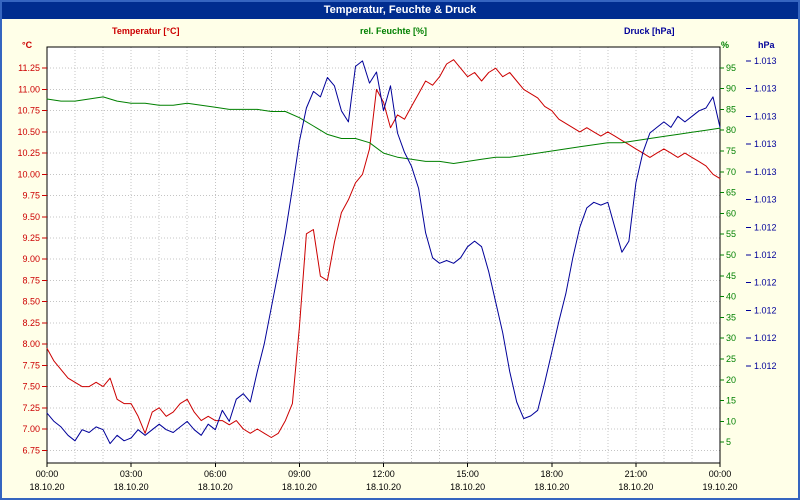  I want to click on svg-text: 9.25, so click(31, 238).